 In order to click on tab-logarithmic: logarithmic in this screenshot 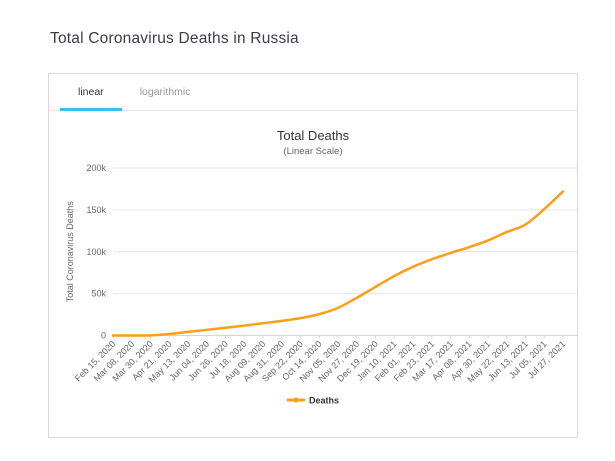, I will do `click(165, 92)`.